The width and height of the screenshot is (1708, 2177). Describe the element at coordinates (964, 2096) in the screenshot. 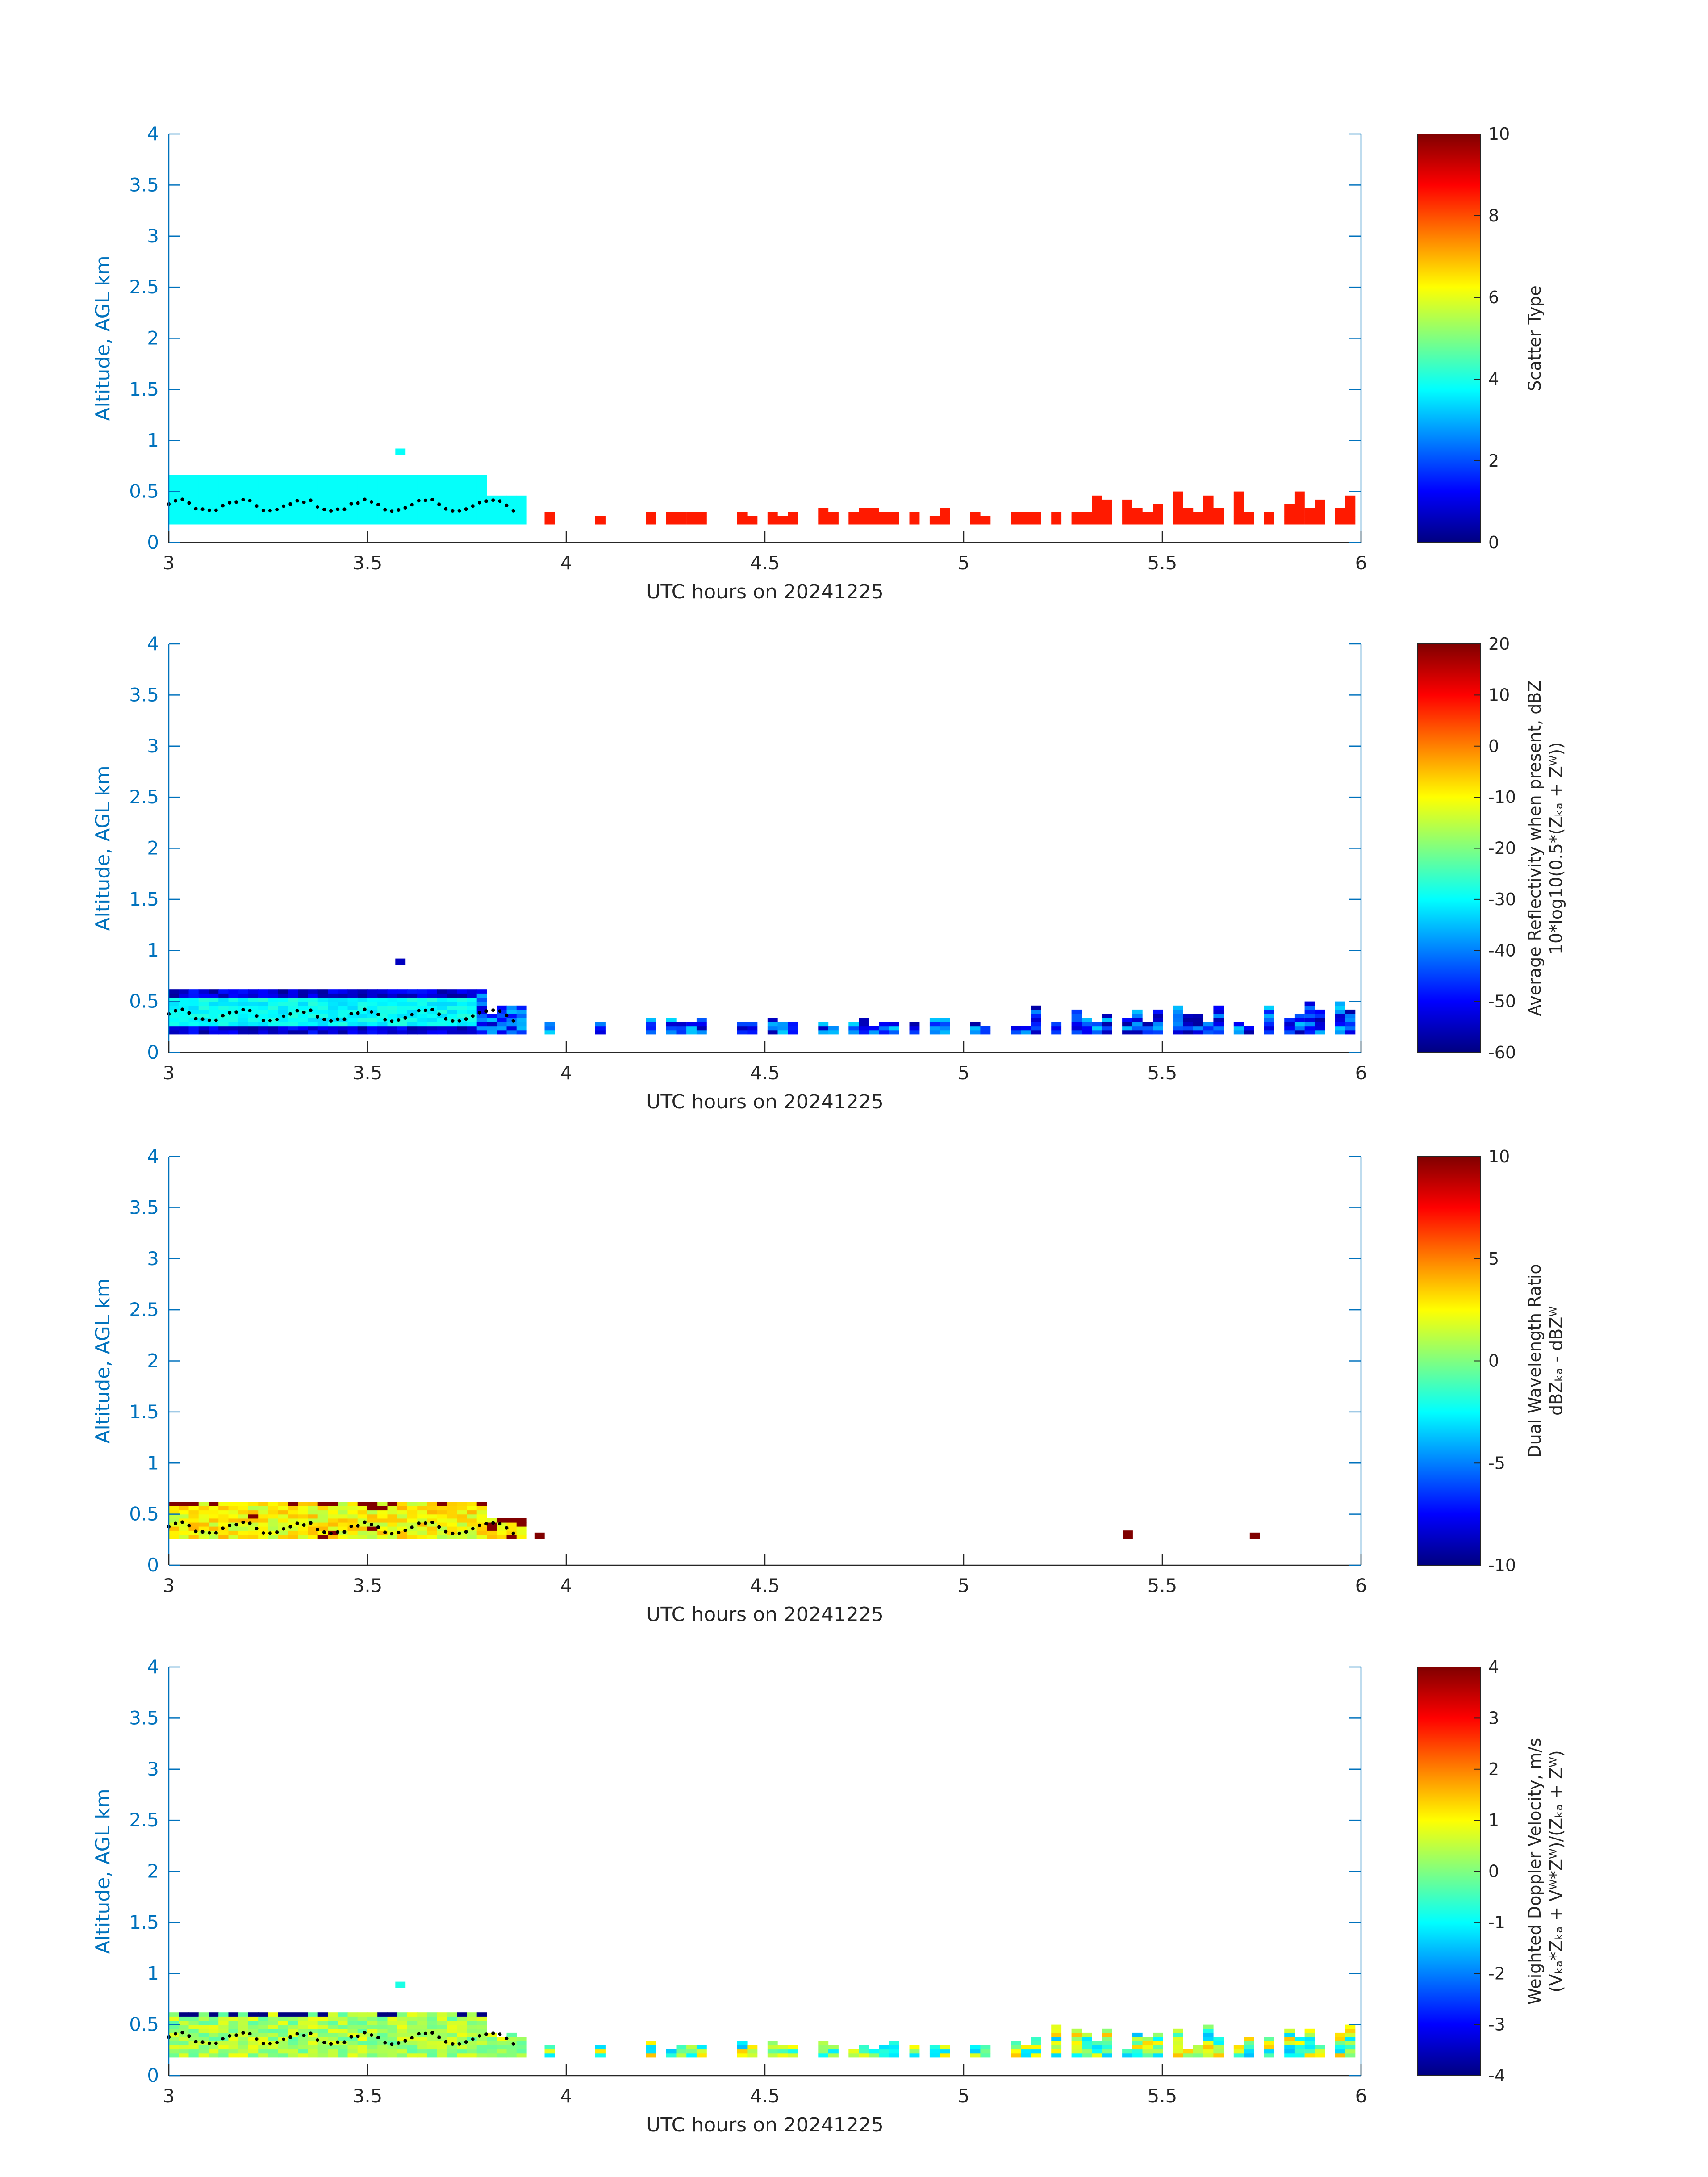

I see `x-tick-label: 5` at that location.